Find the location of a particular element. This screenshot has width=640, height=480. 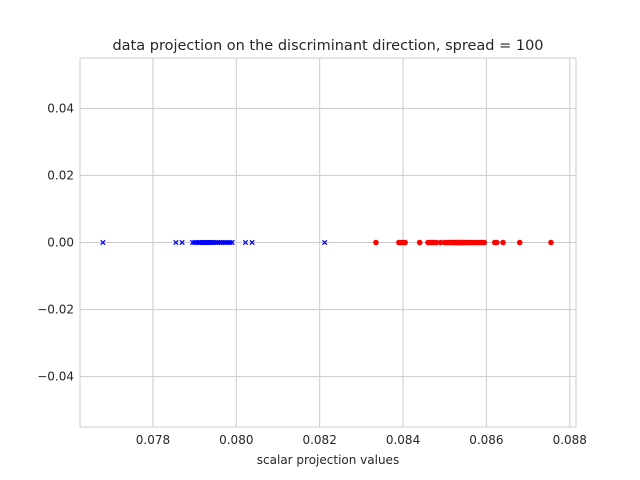

y-tick-label: 0.02 is located at coordinates (60, 175).